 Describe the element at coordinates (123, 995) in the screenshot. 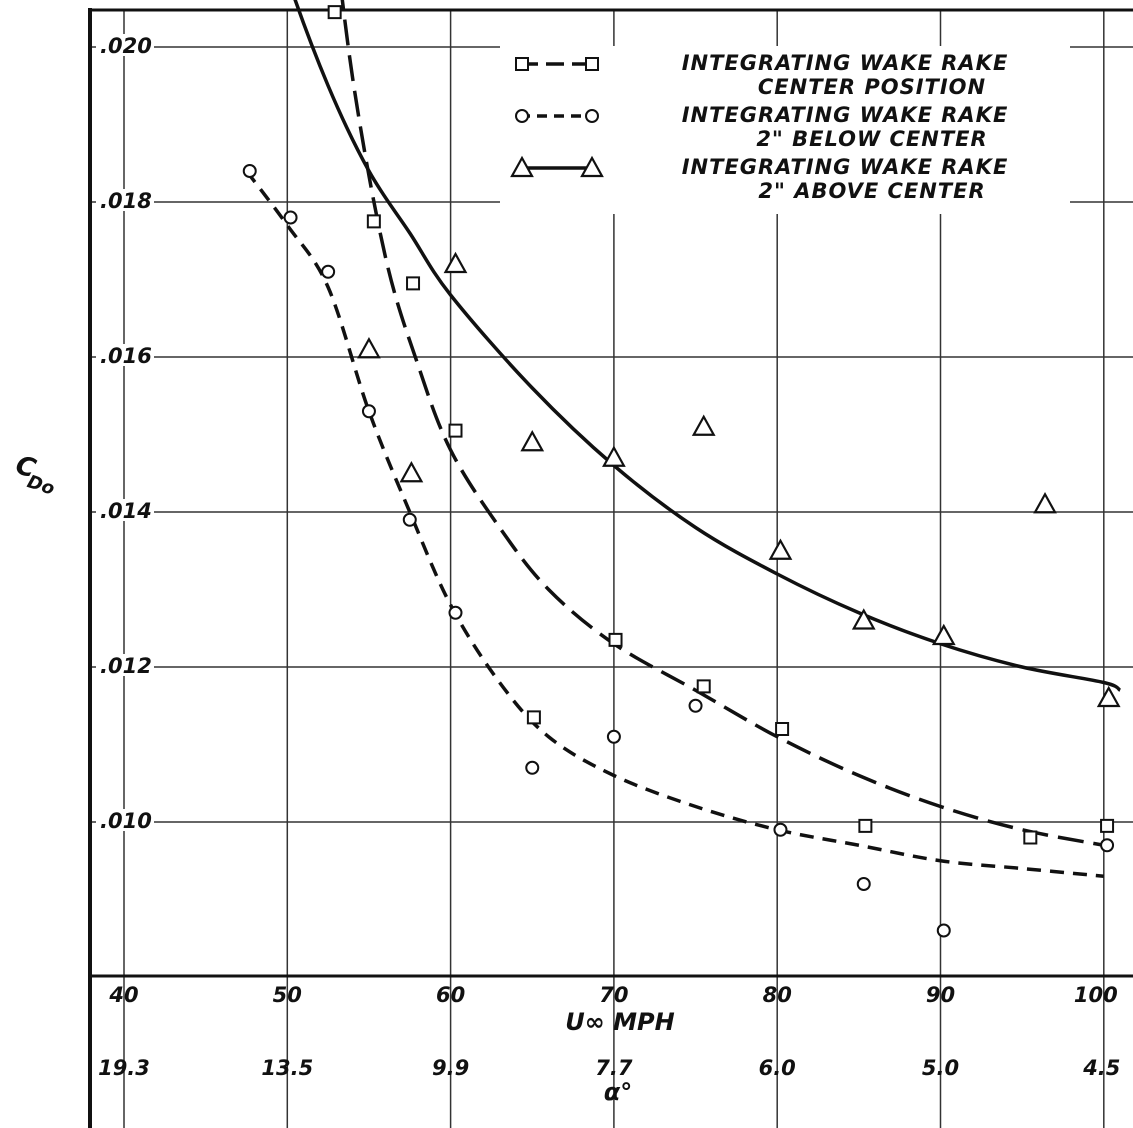

I see `x-tick-label: 40` at that location.